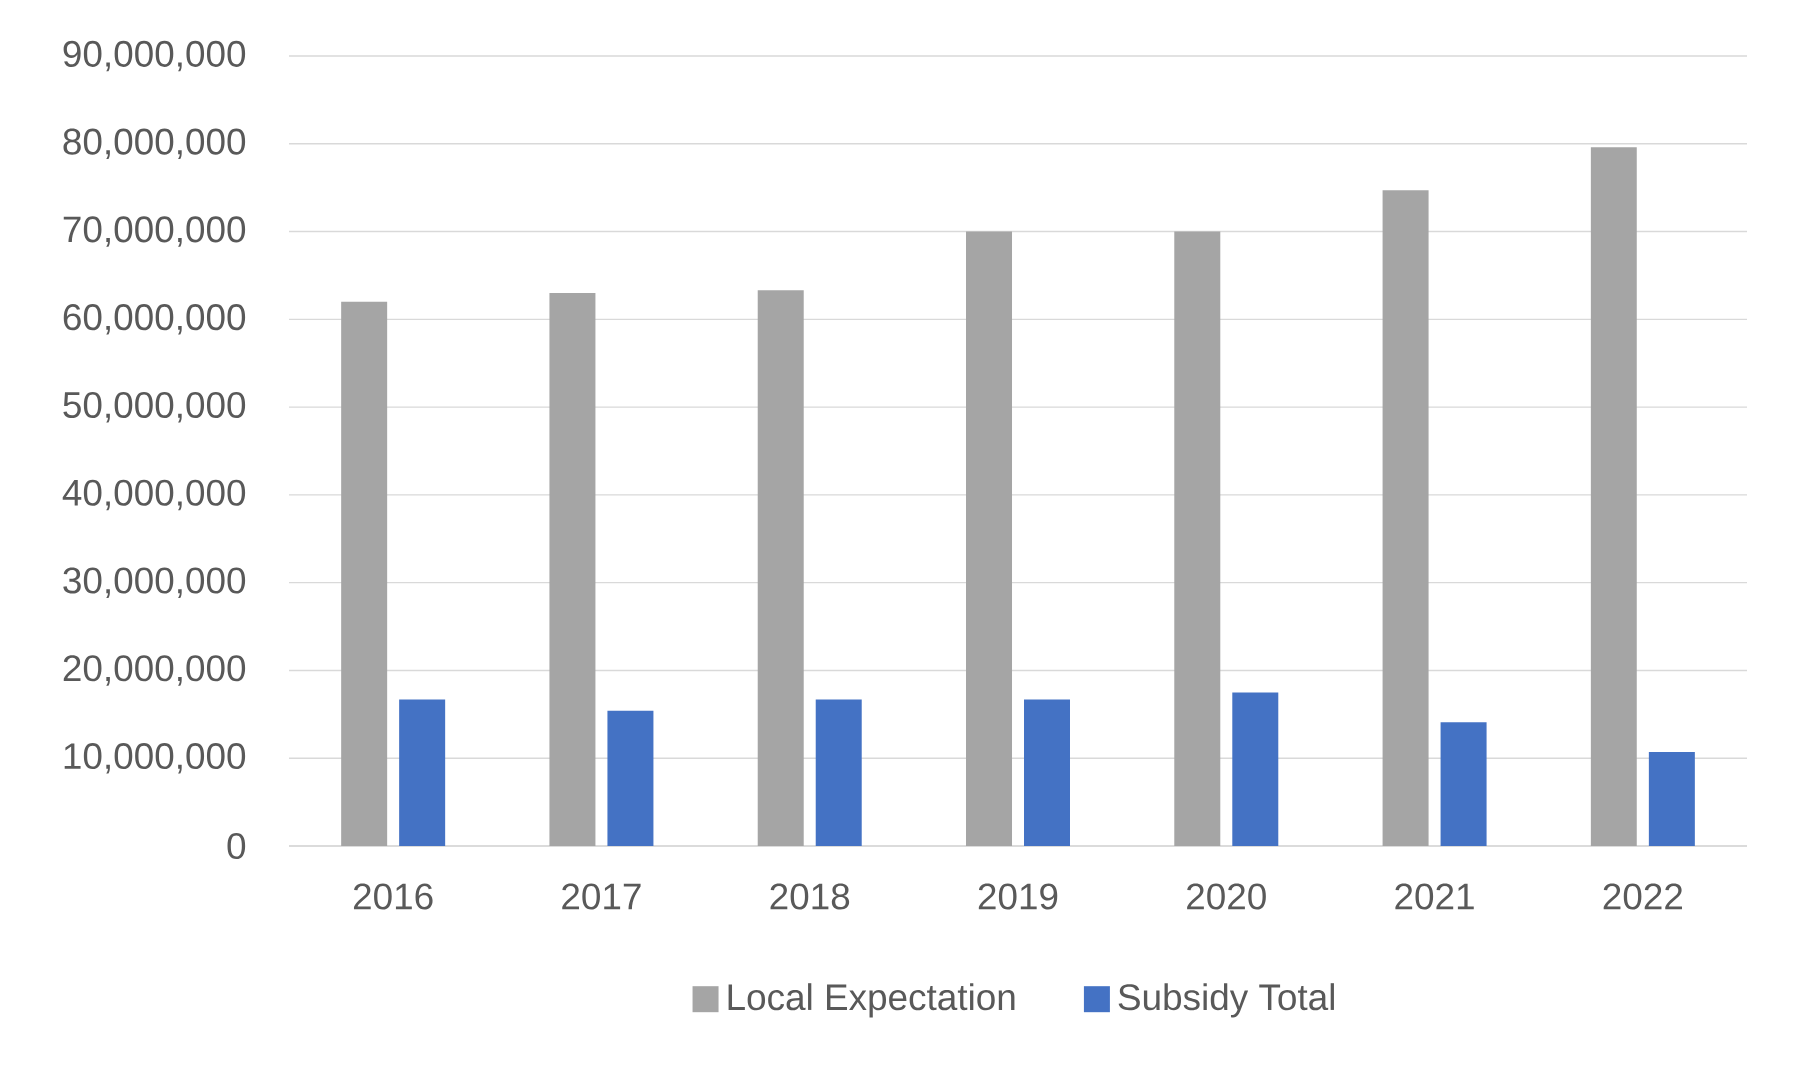 The width and height of the screenshot is (1811, 1069). Describe the element at coordinates (810, 896) in the screenshot. I see `x-tick-label: 2018` at that location.